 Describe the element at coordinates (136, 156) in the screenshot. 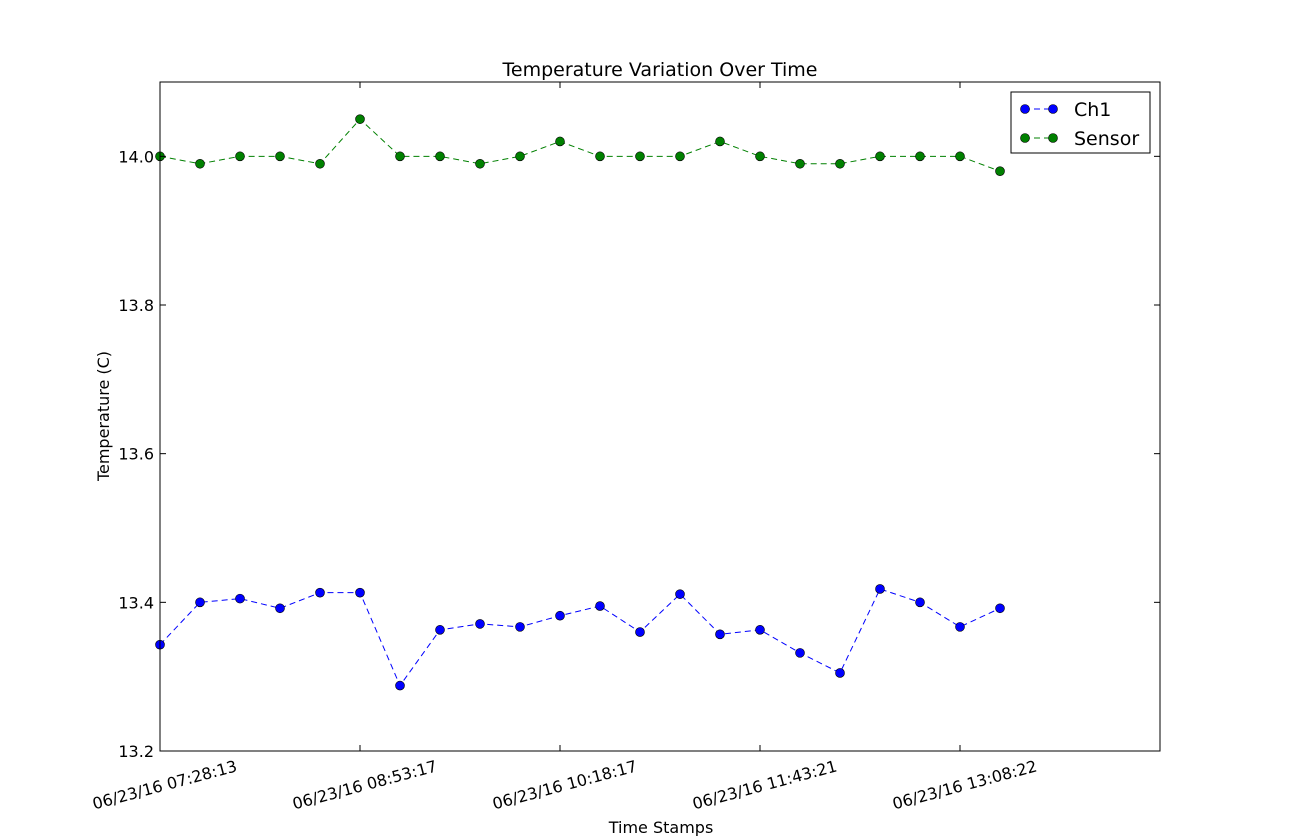

I see `y-tick-label: 14.0` at that location.